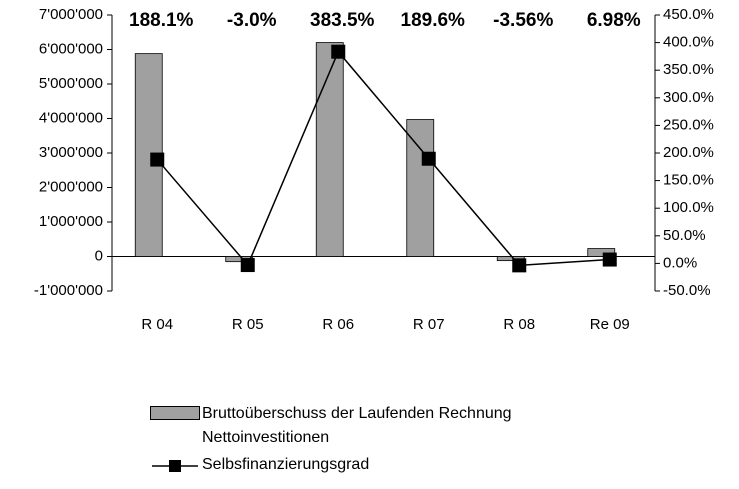 The width and height of the screenshot is (739, 489). What do you see at coordinates (71, 117) in the screenshot?
I see `y-tick-label: 4'000'000` at bounding box center [71, 117].